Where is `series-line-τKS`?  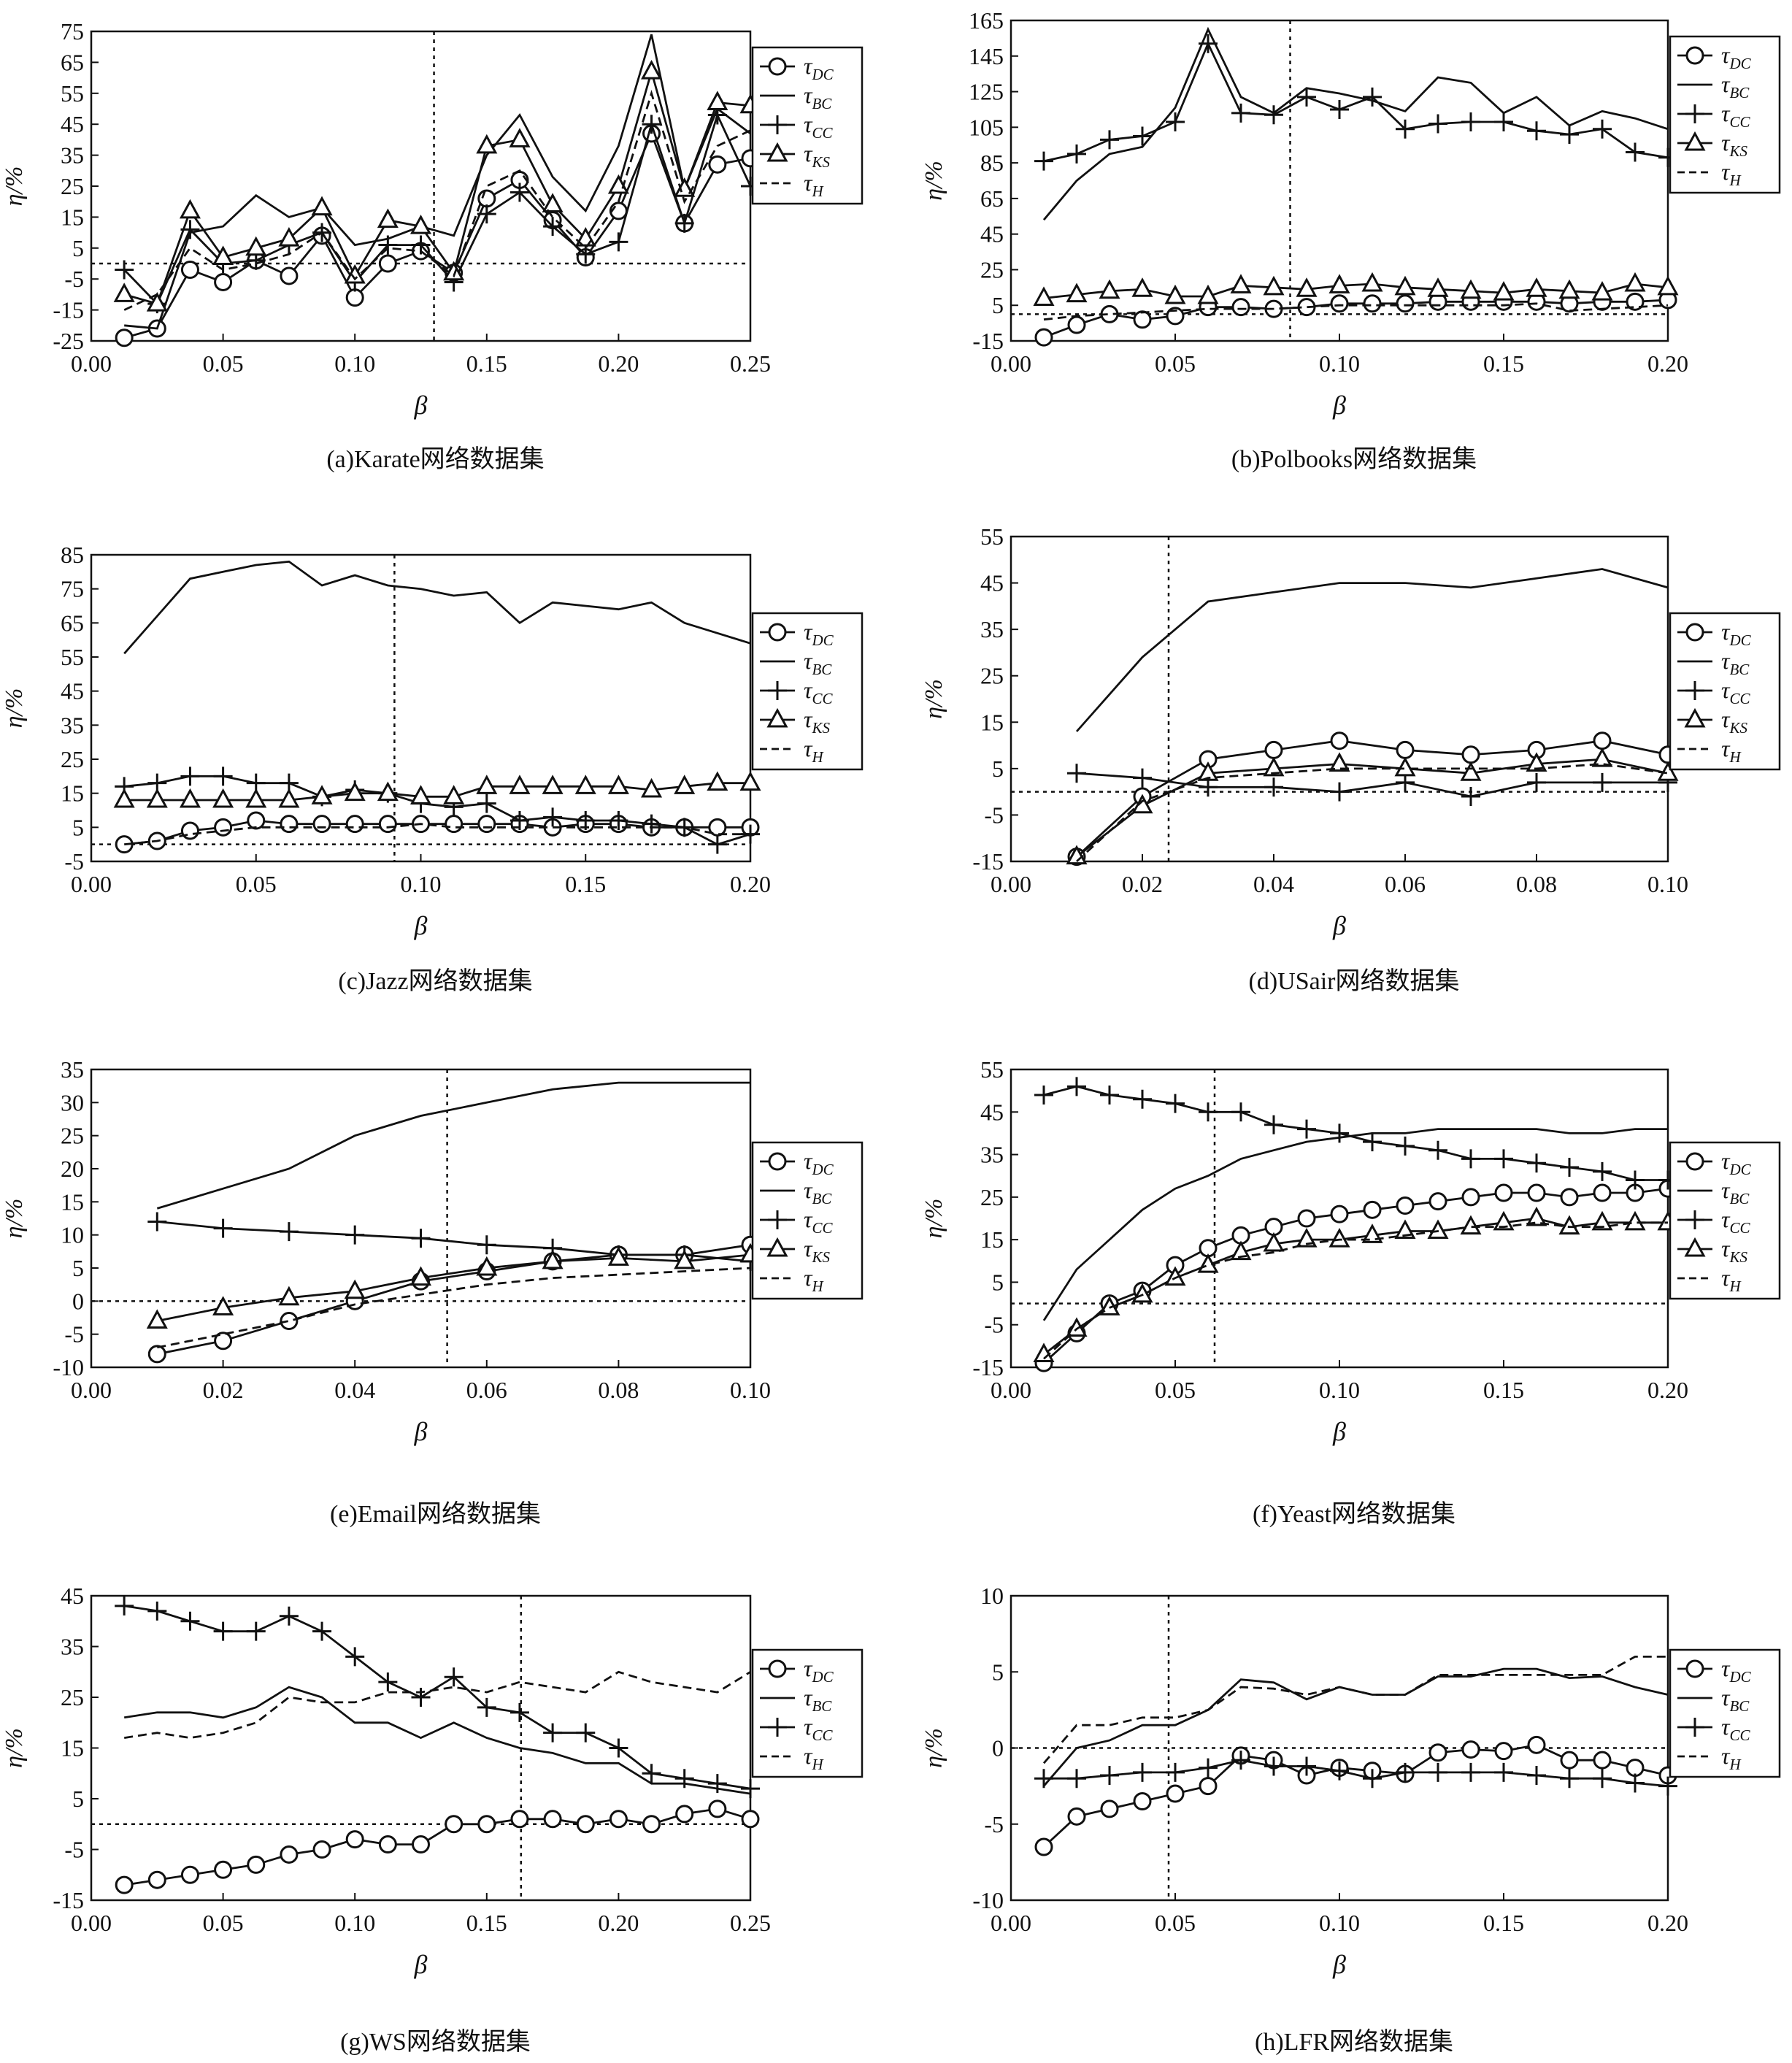
series-line-τKS is located at coordinates (454, 1288).